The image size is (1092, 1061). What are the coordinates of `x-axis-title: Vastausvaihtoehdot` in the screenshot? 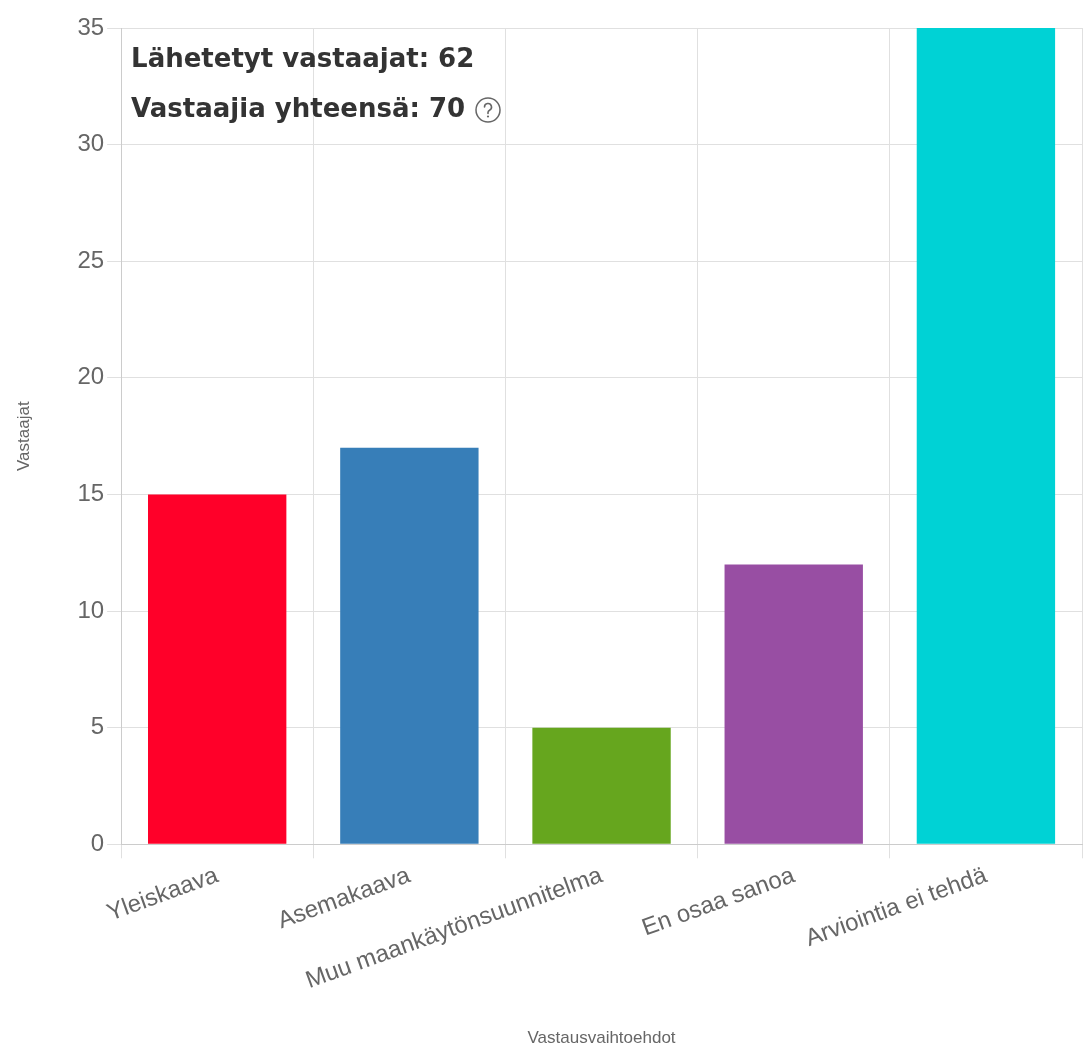 It's located at (601, 1038).